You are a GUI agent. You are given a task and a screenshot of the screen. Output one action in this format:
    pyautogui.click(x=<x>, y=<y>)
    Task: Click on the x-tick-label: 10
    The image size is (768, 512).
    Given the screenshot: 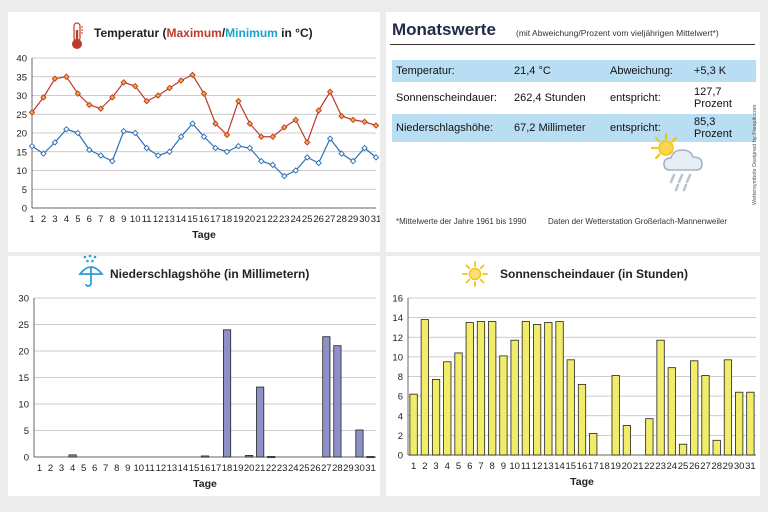 What is the action you would take?
    pyautogui.click(x=139, y=468)
    